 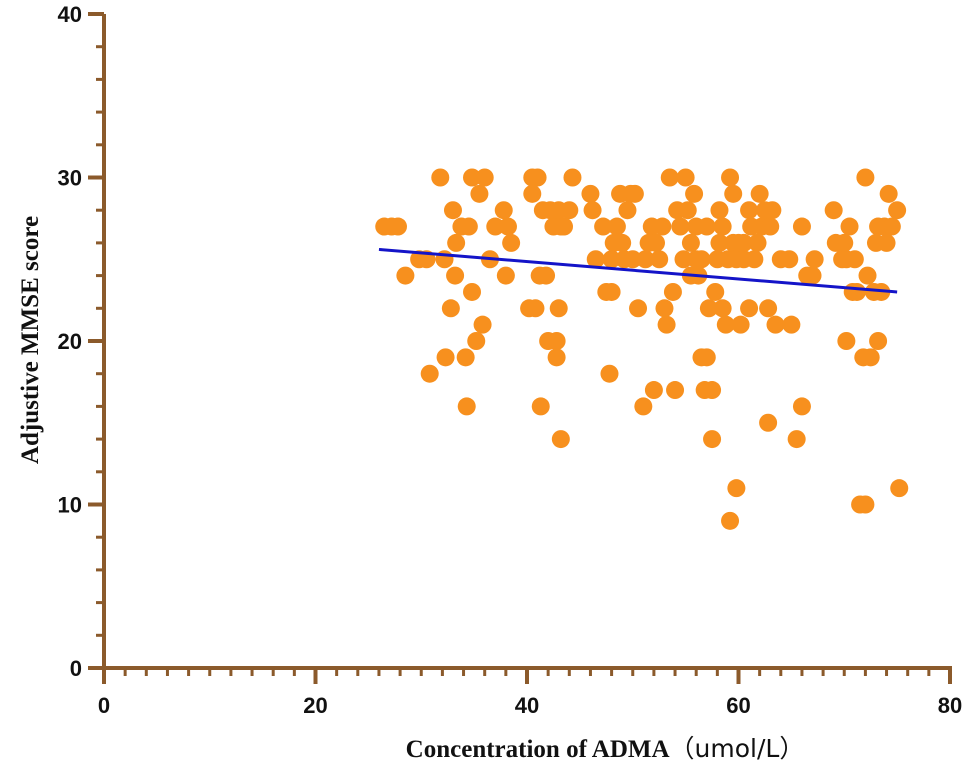 I want to click on y-tick-label: 10, so click(x=70, y=505).